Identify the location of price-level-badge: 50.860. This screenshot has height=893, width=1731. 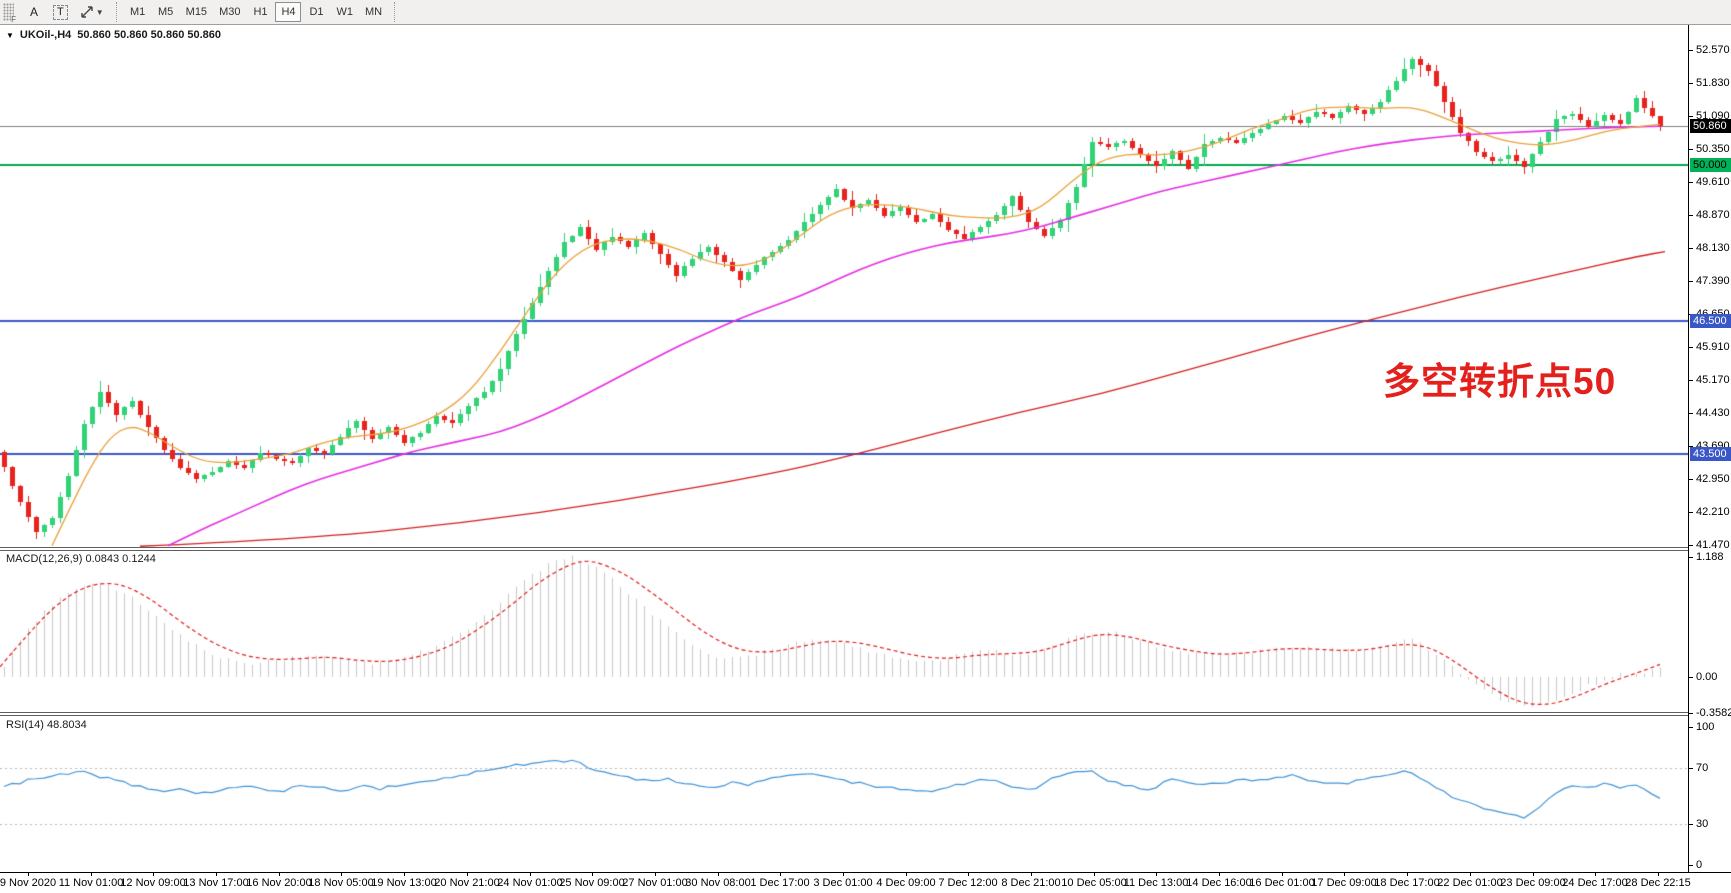
(1710, 126).